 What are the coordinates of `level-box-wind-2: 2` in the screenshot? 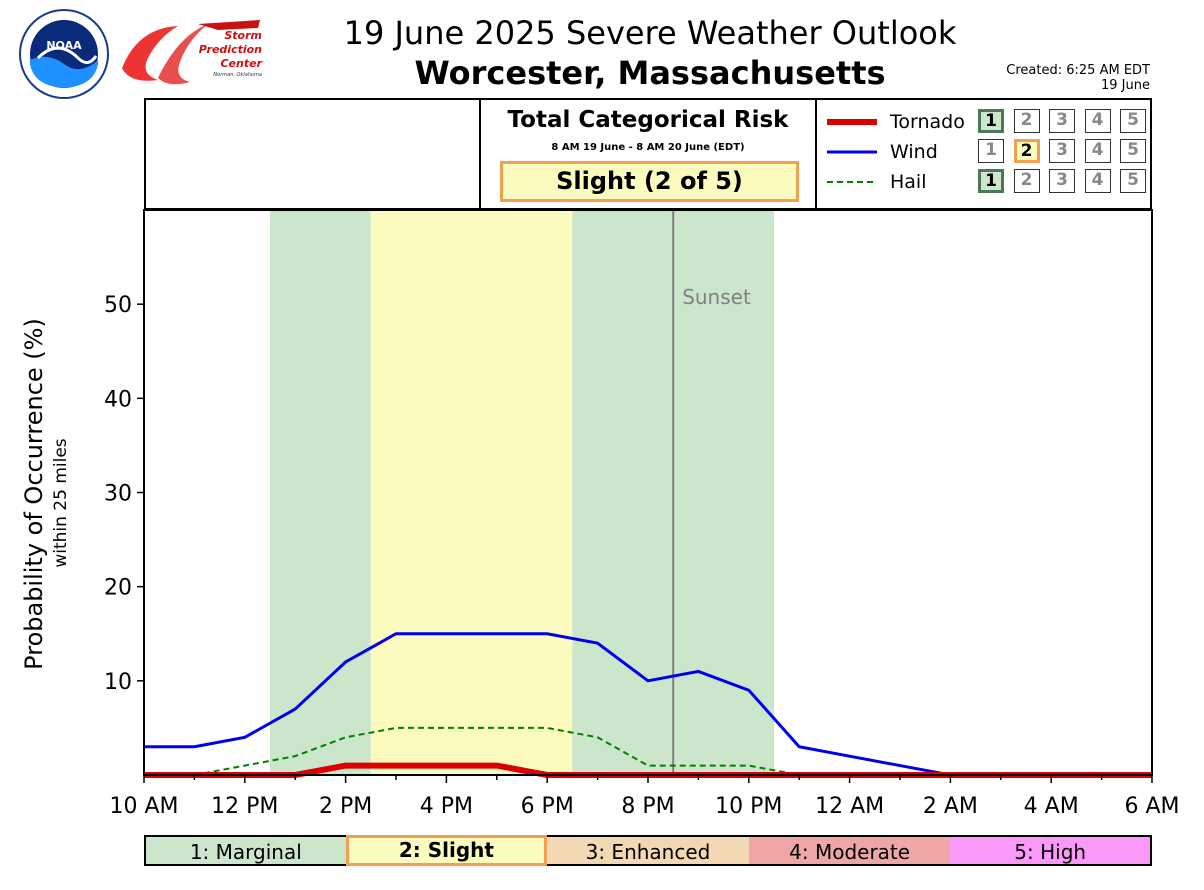 It's located at (1026, 151).